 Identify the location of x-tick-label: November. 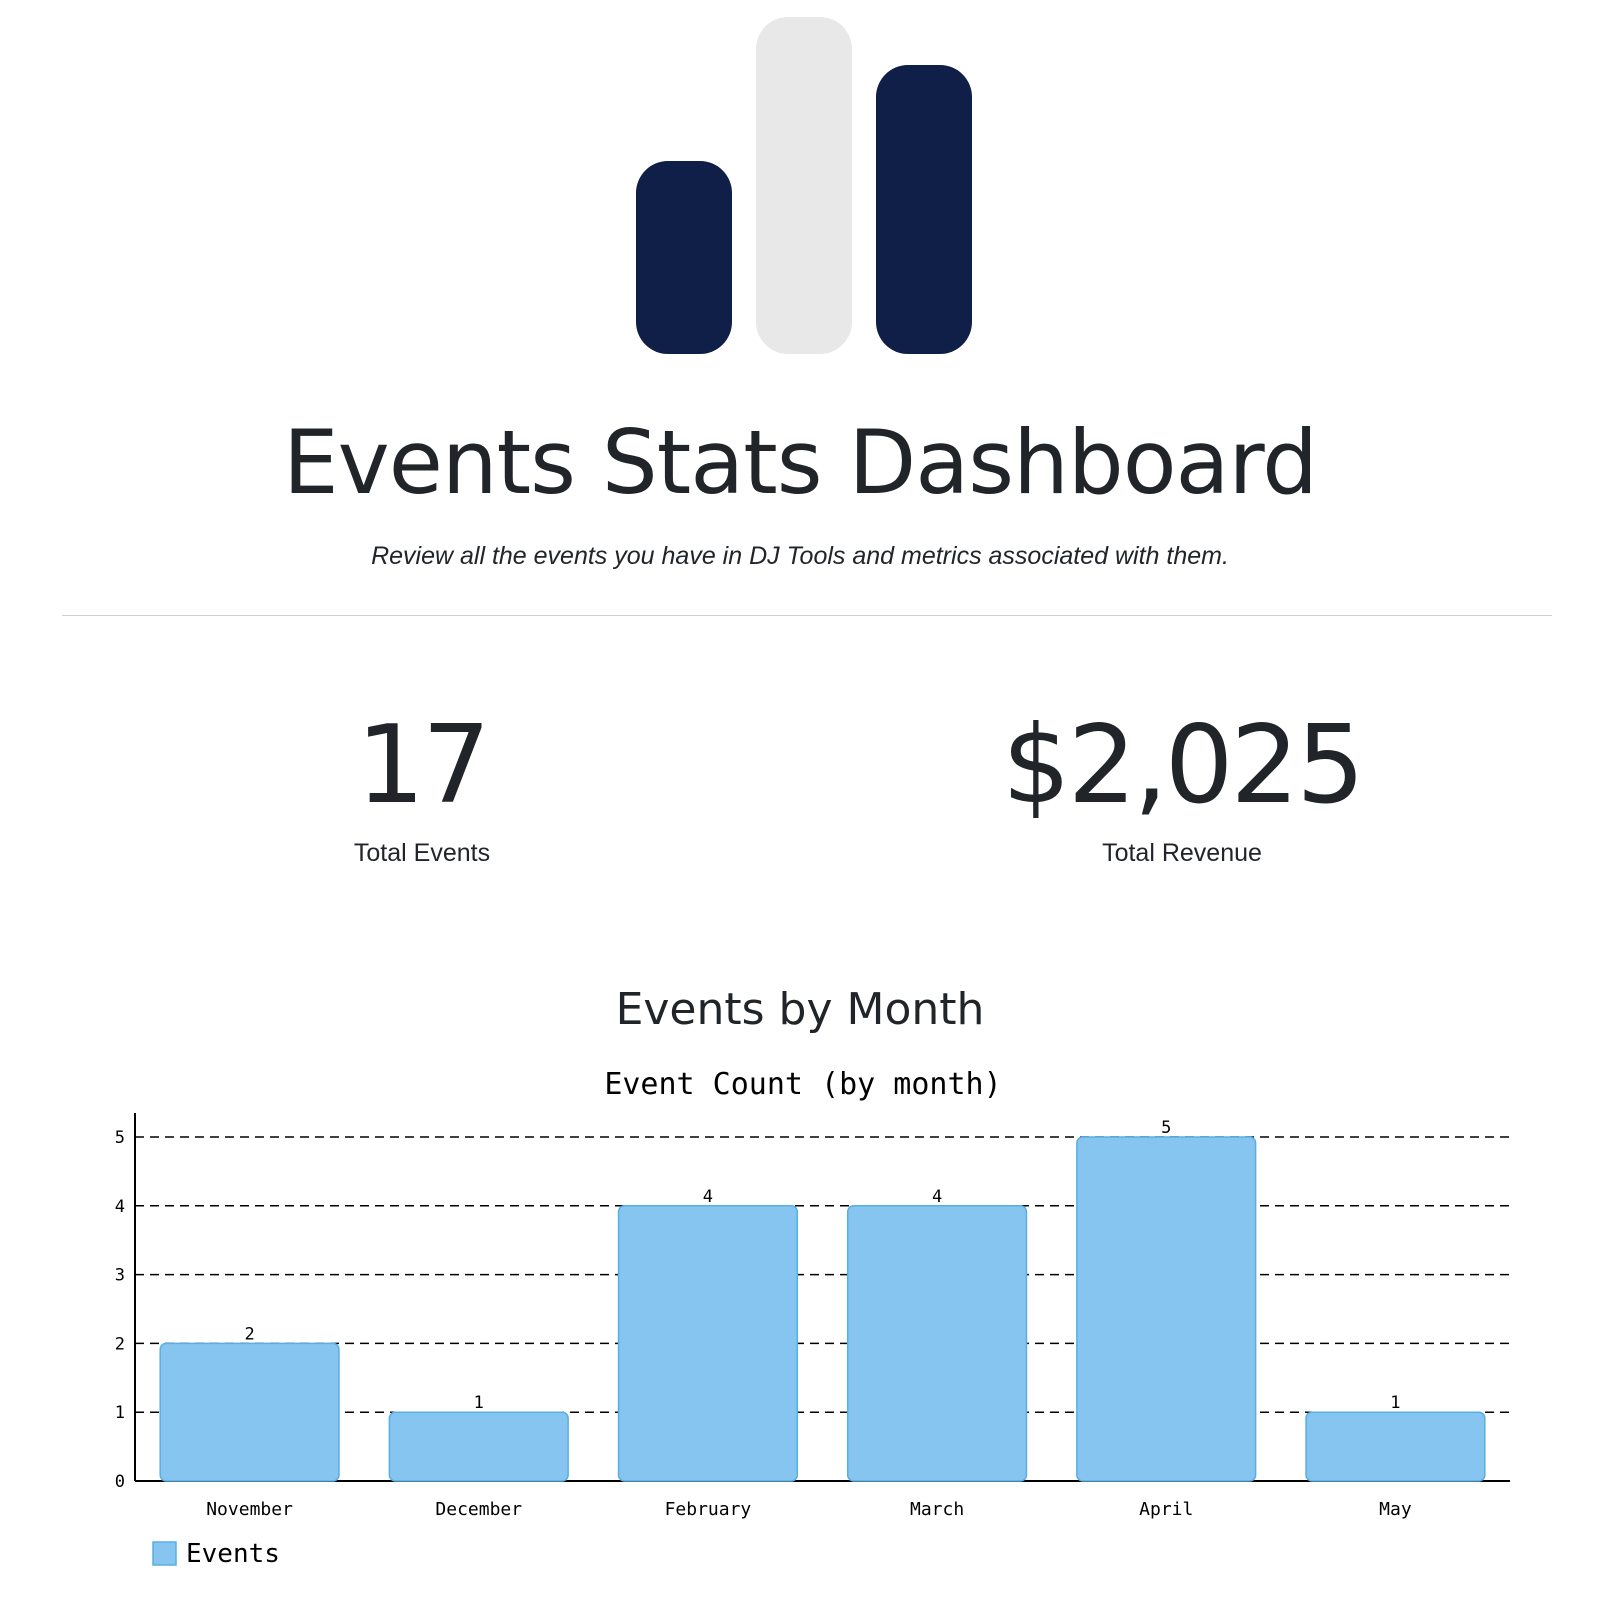
(249, 1509).